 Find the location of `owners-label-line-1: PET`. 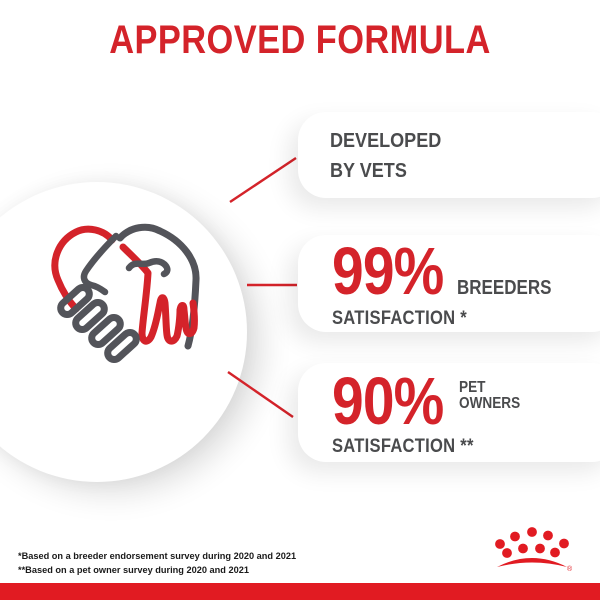

owners-label-line-1: PET is located at coordinates (472, 387).